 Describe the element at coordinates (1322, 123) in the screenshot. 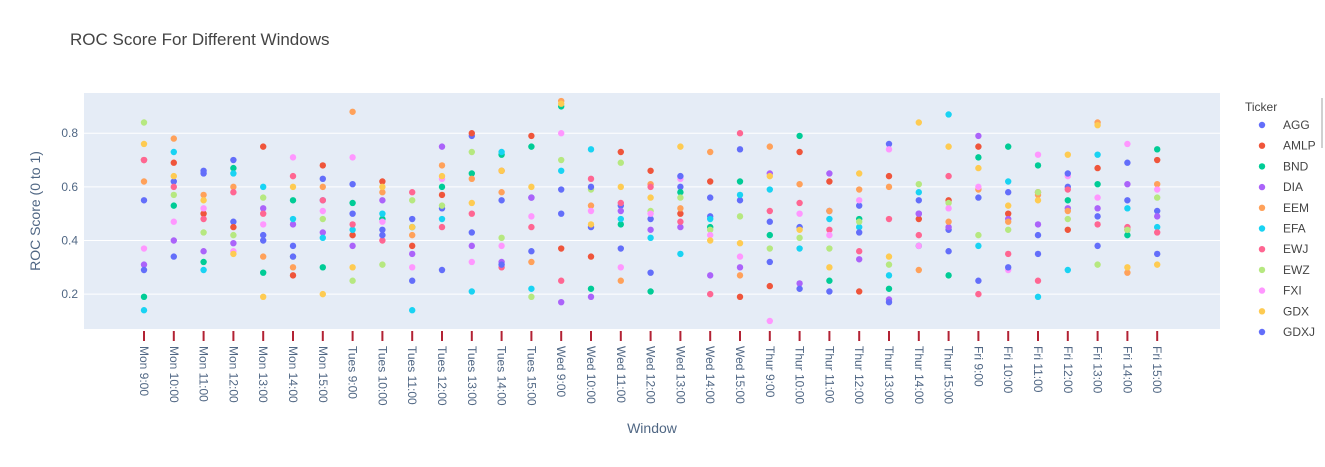

I see `legend-scrollbar` at that location.